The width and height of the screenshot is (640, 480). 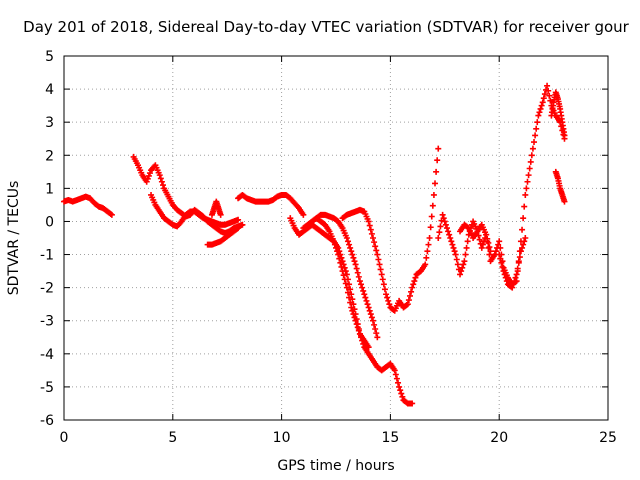 I want to click on x-tick-label: 15, so click(x=390, y=438).